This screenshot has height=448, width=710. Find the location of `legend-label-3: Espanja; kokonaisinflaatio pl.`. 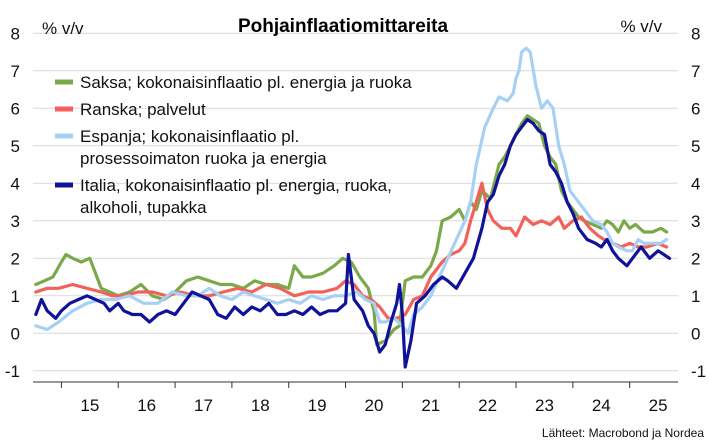

legend-label-3: Espanja; kokonaisinflaatio pl. is located at coordinates (189, 136).